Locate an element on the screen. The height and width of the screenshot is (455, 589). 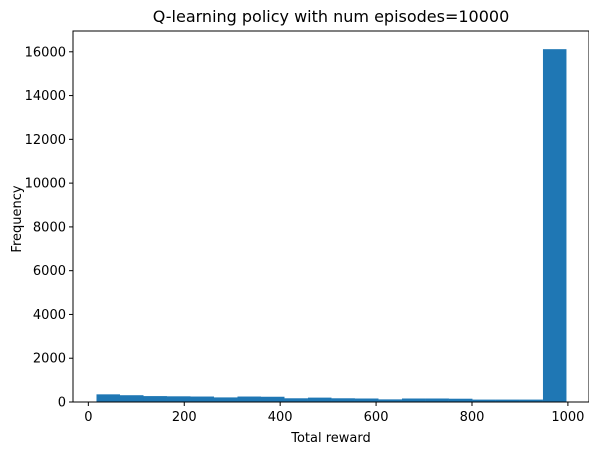
y-axis-label: Frequency is located at coordinates (17, 218).